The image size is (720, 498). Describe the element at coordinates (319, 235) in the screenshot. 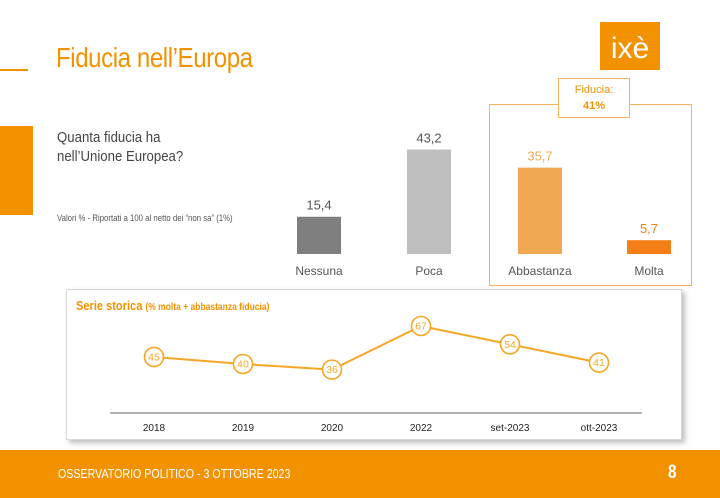

I see `bar-nessuna` at that location.